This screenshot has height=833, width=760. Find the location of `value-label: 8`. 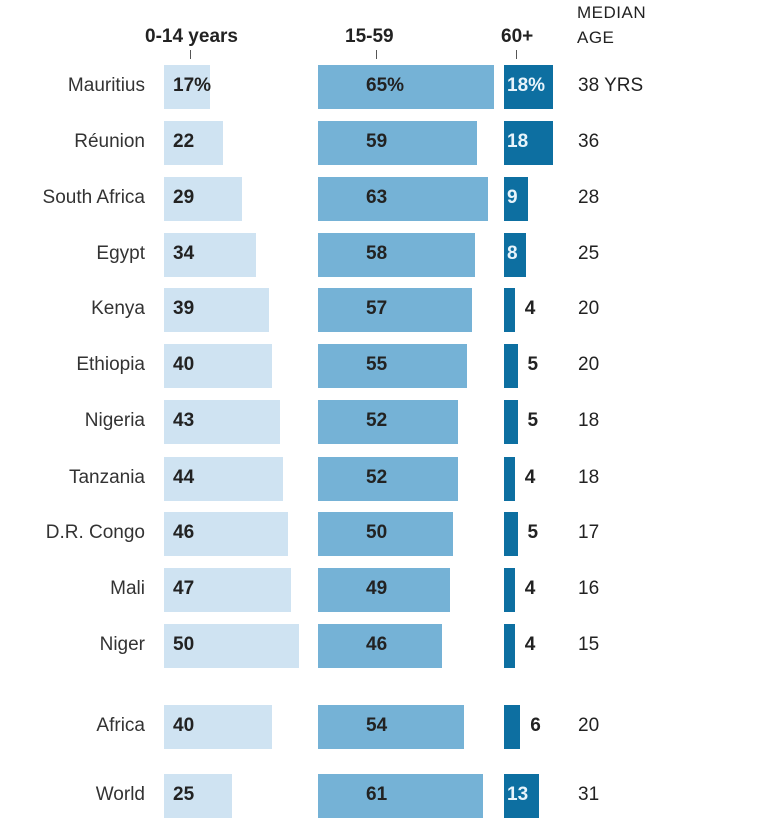

value-label: 8 is located at coordinates (512, 253).